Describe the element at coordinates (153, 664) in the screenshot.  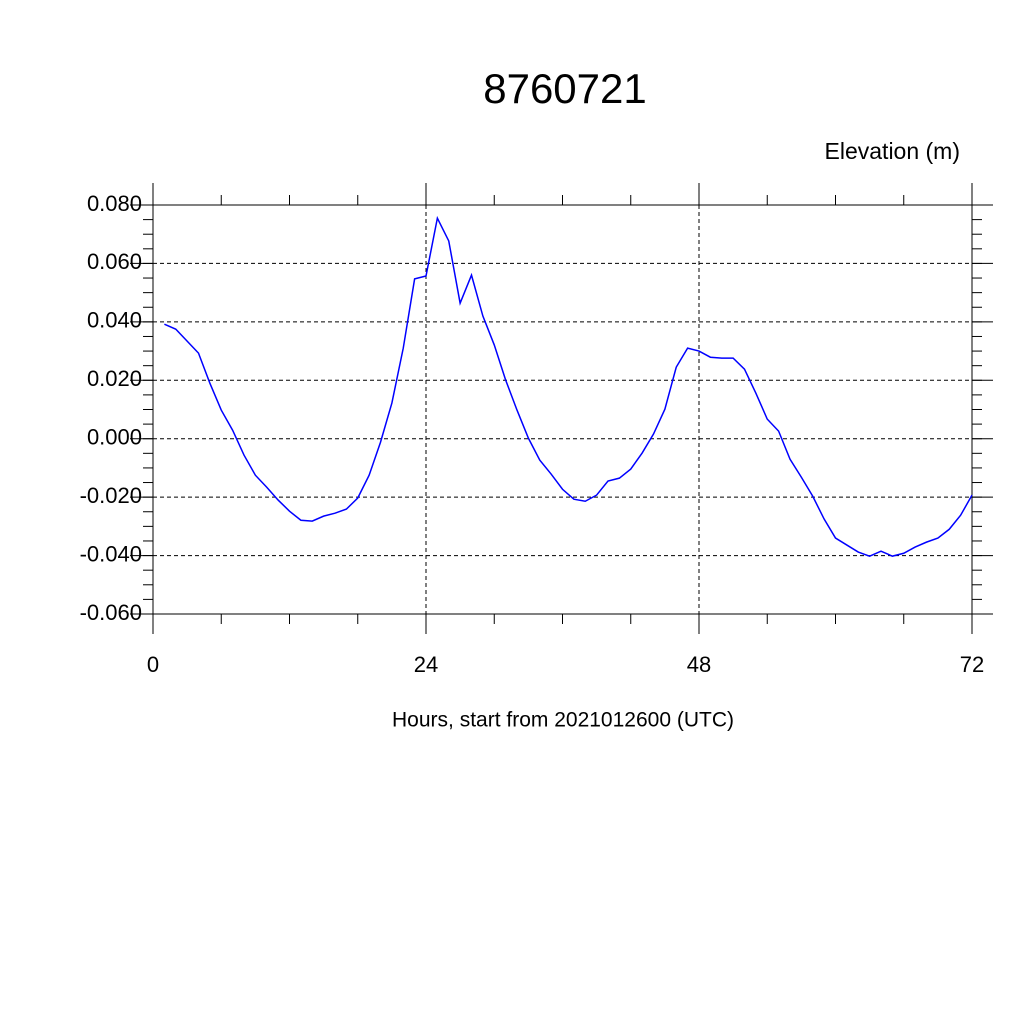
I see `x-tick-label: 0` at that location.